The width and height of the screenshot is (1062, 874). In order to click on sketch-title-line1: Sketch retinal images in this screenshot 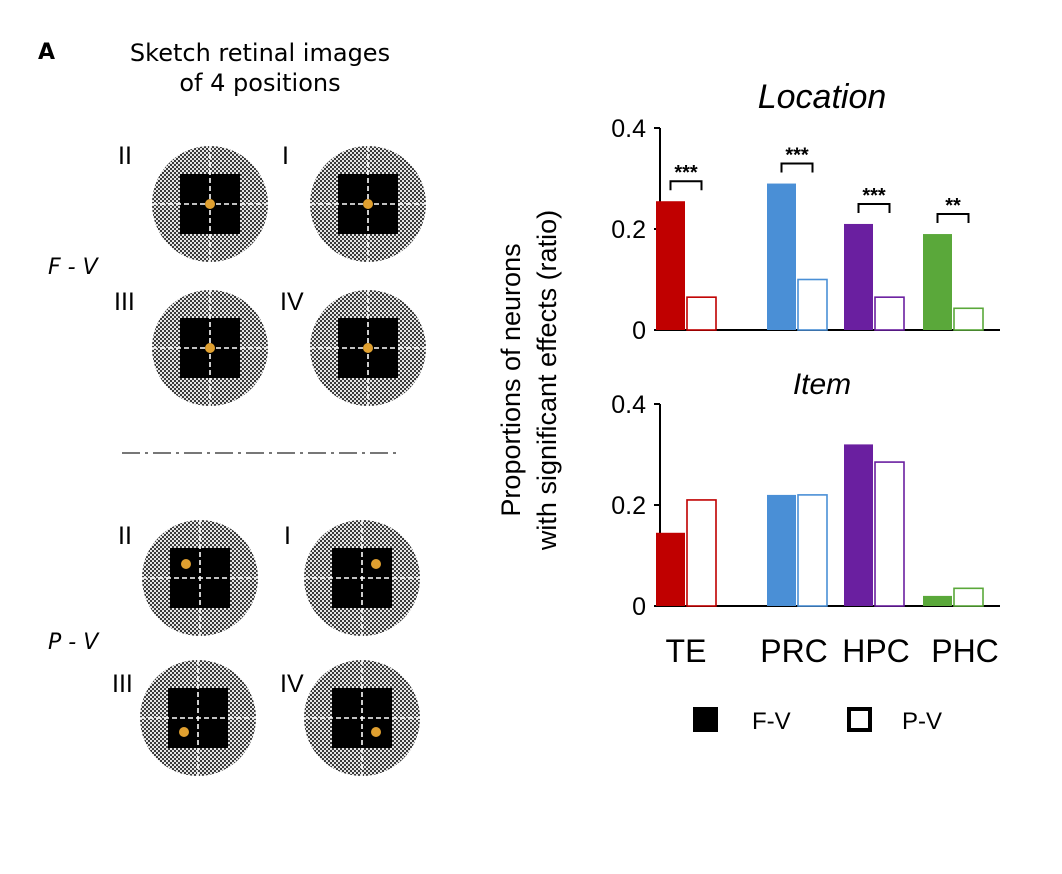, I will do `click(260, 53)`.